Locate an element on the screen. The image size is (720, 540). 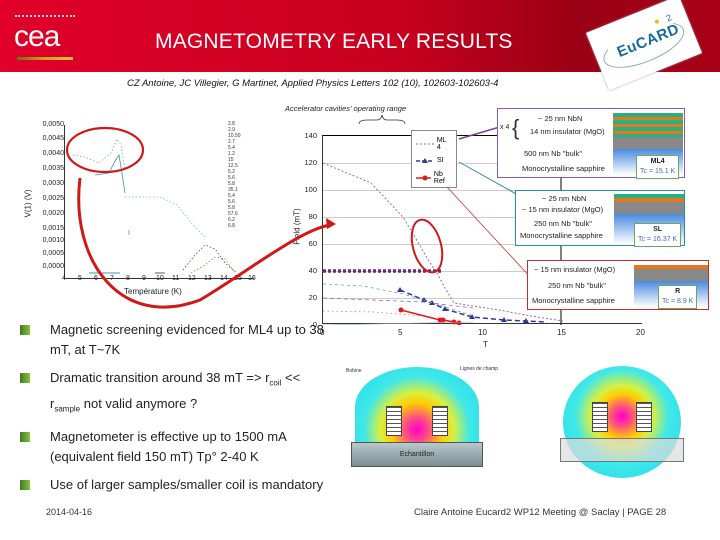
chart-legend: ML 4 SI Nb Ref is located at coordinates (434, 159).